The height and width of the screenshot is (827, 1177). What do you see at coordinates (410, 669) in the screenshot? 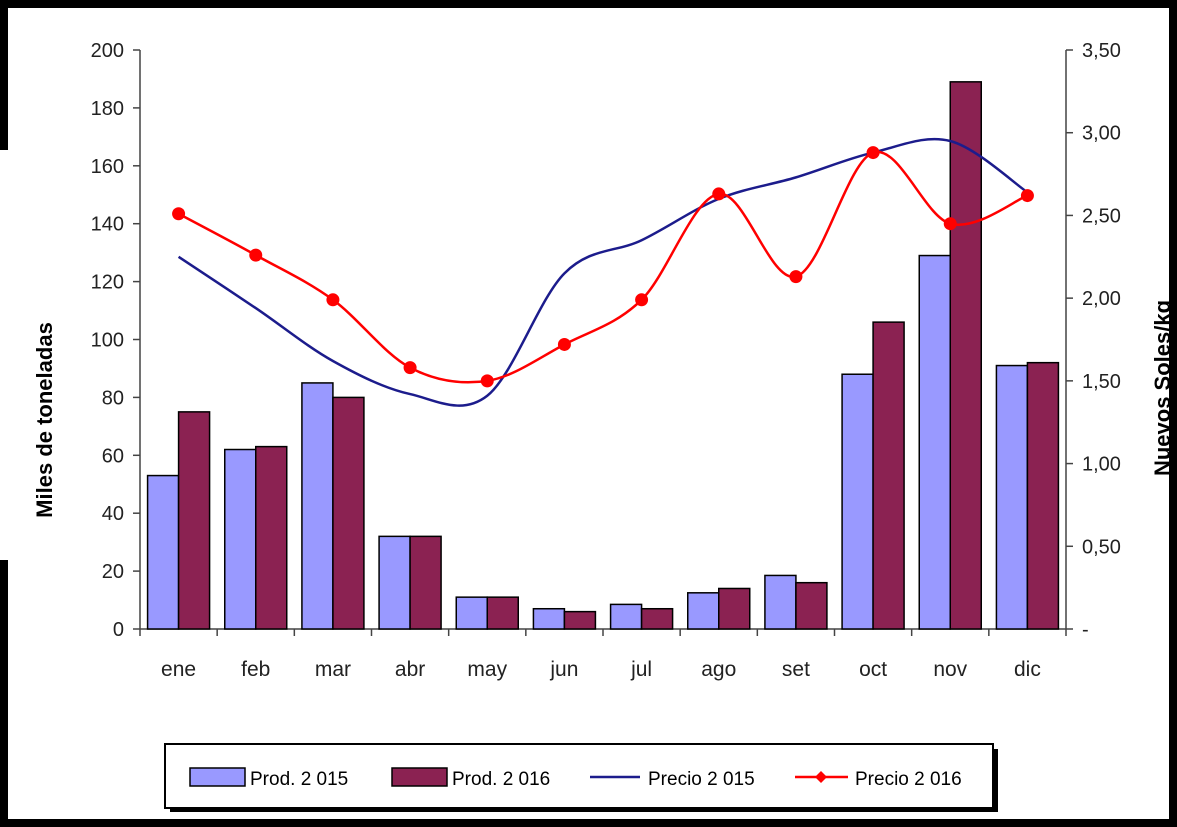
I see `x-tick-label: abr` at bounding box center [410, 669].